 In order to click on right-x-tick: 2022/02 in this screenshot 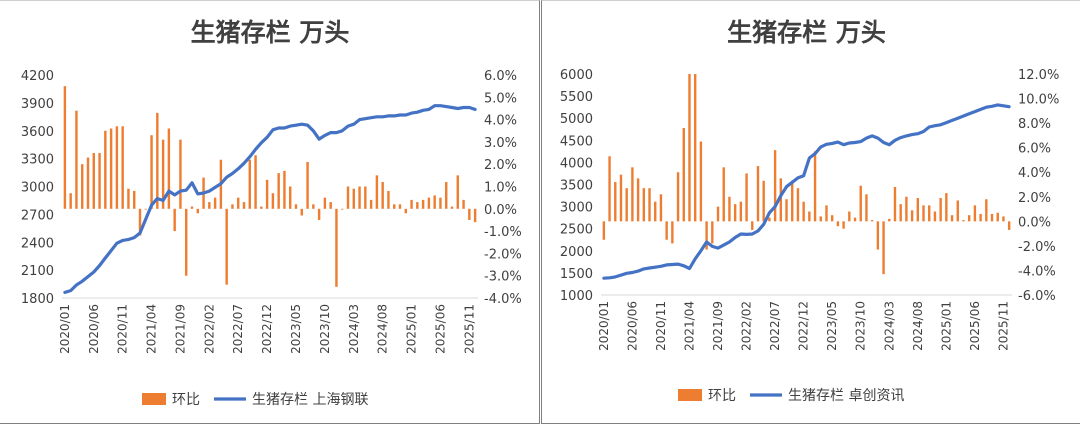, I will do `click(747, 326)`.